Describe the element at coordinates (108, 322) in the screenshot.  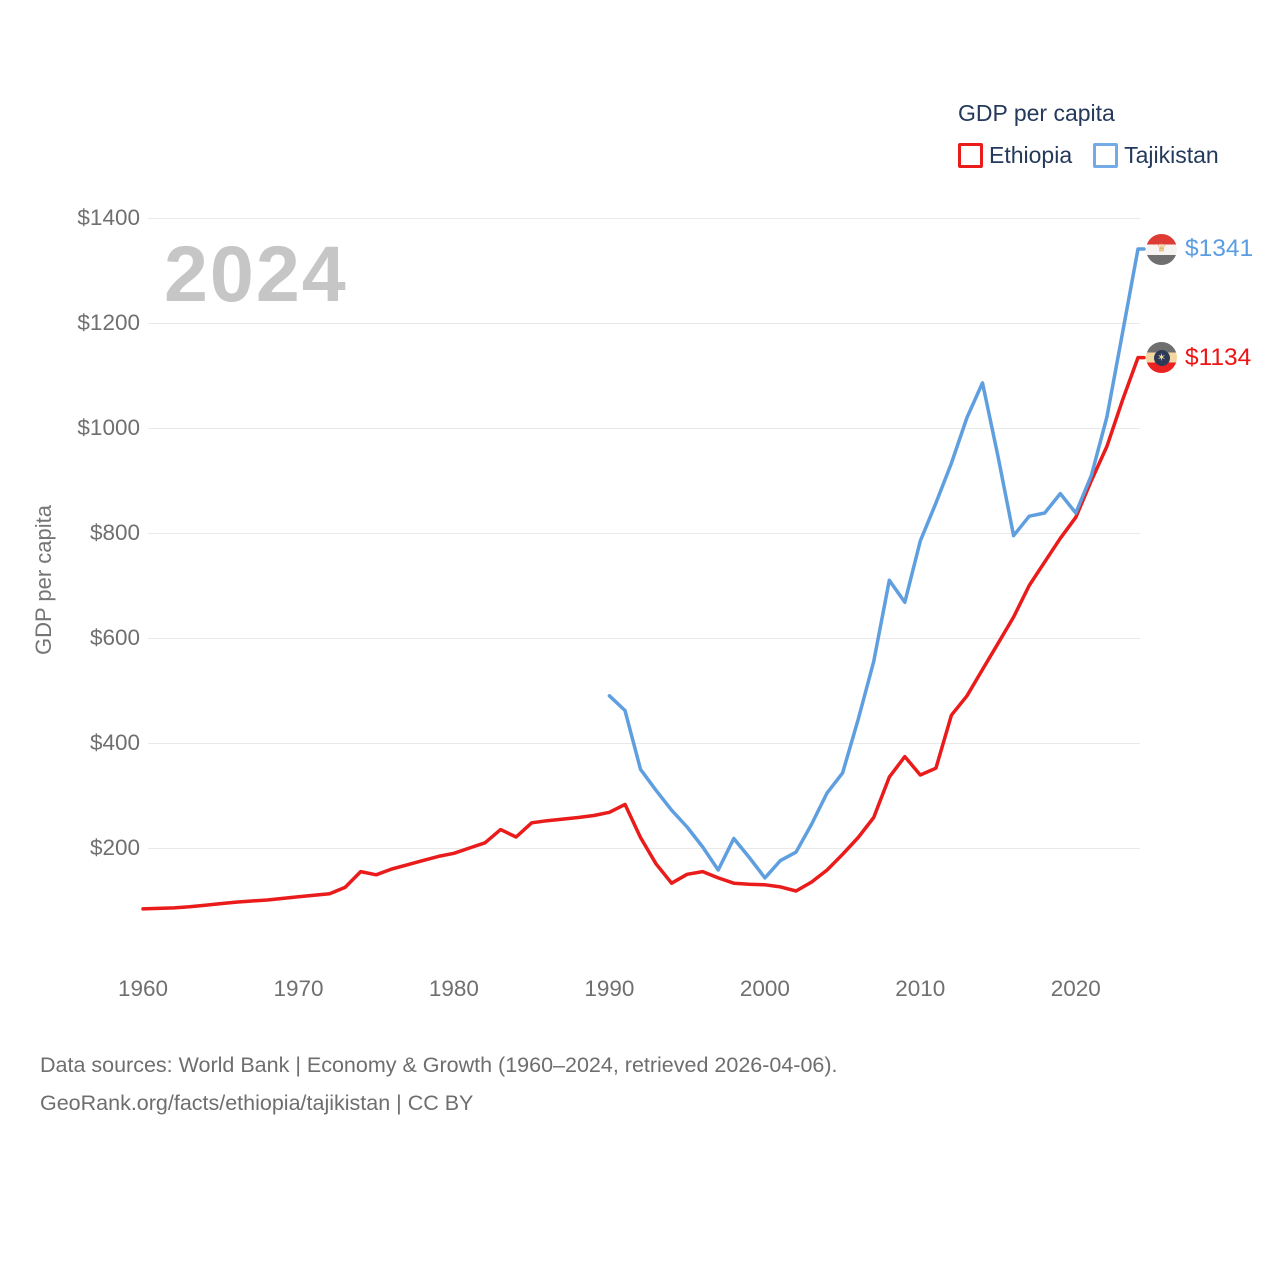
I see `y-tick-label: $1200` at that location.